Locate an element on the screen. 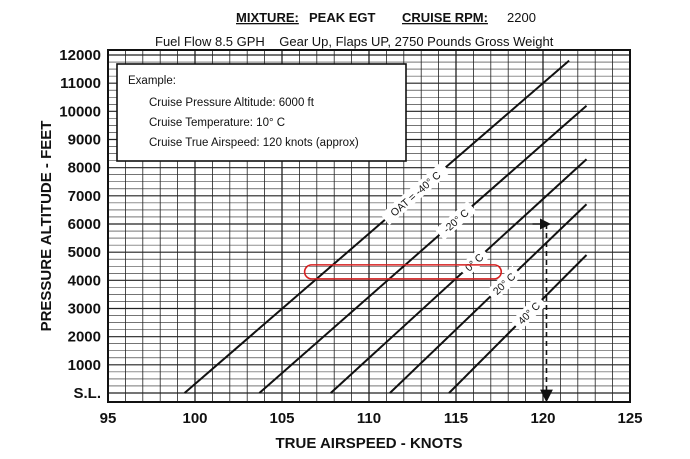  oat-label-group: OAT = -40° C is located at coordinates (415, 193).